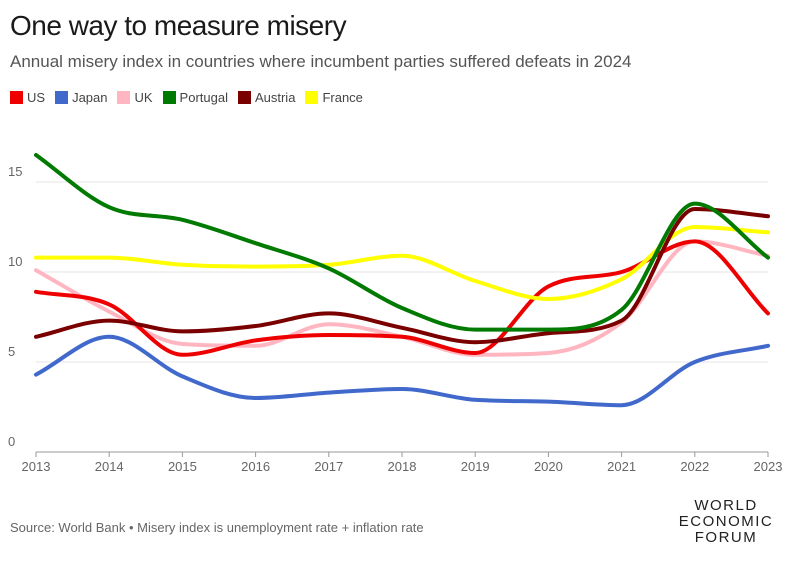  What do you see at coordinates (182, 466) in the screenshot?
I see `x-tick-label: 2015` at bounding box center [182, 466].